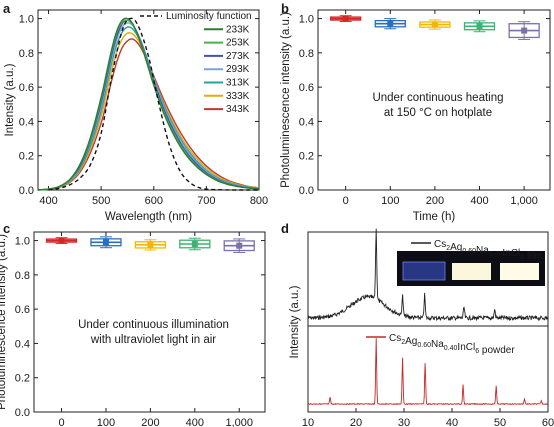  I want to click on annotation-line: at 150 °C on hotplate, so click(438, 113).